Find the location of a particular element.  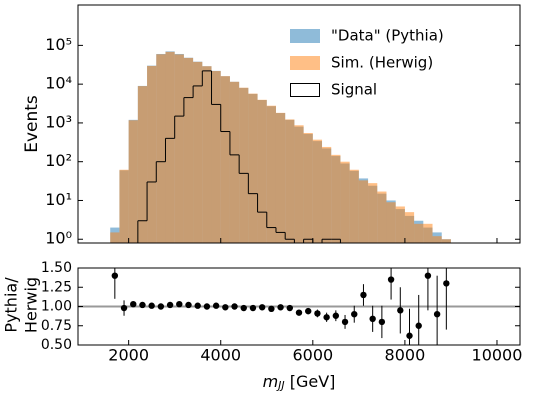

y-tick-label: 0.50 is located at coordinates (56, 345).